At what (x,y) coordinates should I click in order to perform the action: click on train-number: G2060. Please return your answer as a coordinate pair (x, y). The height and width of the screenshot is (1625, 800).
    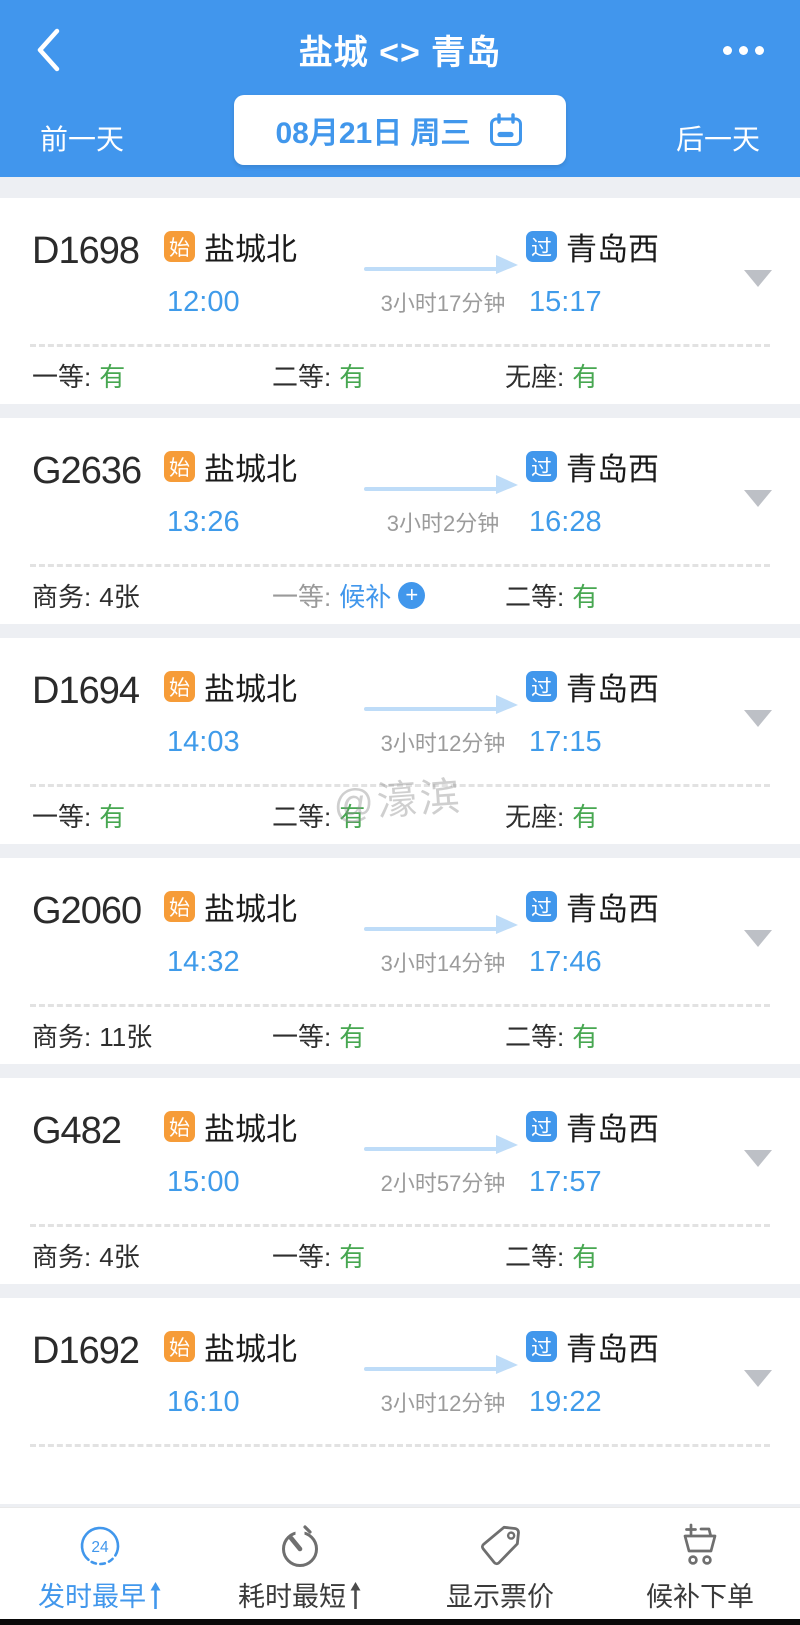
    Looking at the image, I should click on (87, 911).